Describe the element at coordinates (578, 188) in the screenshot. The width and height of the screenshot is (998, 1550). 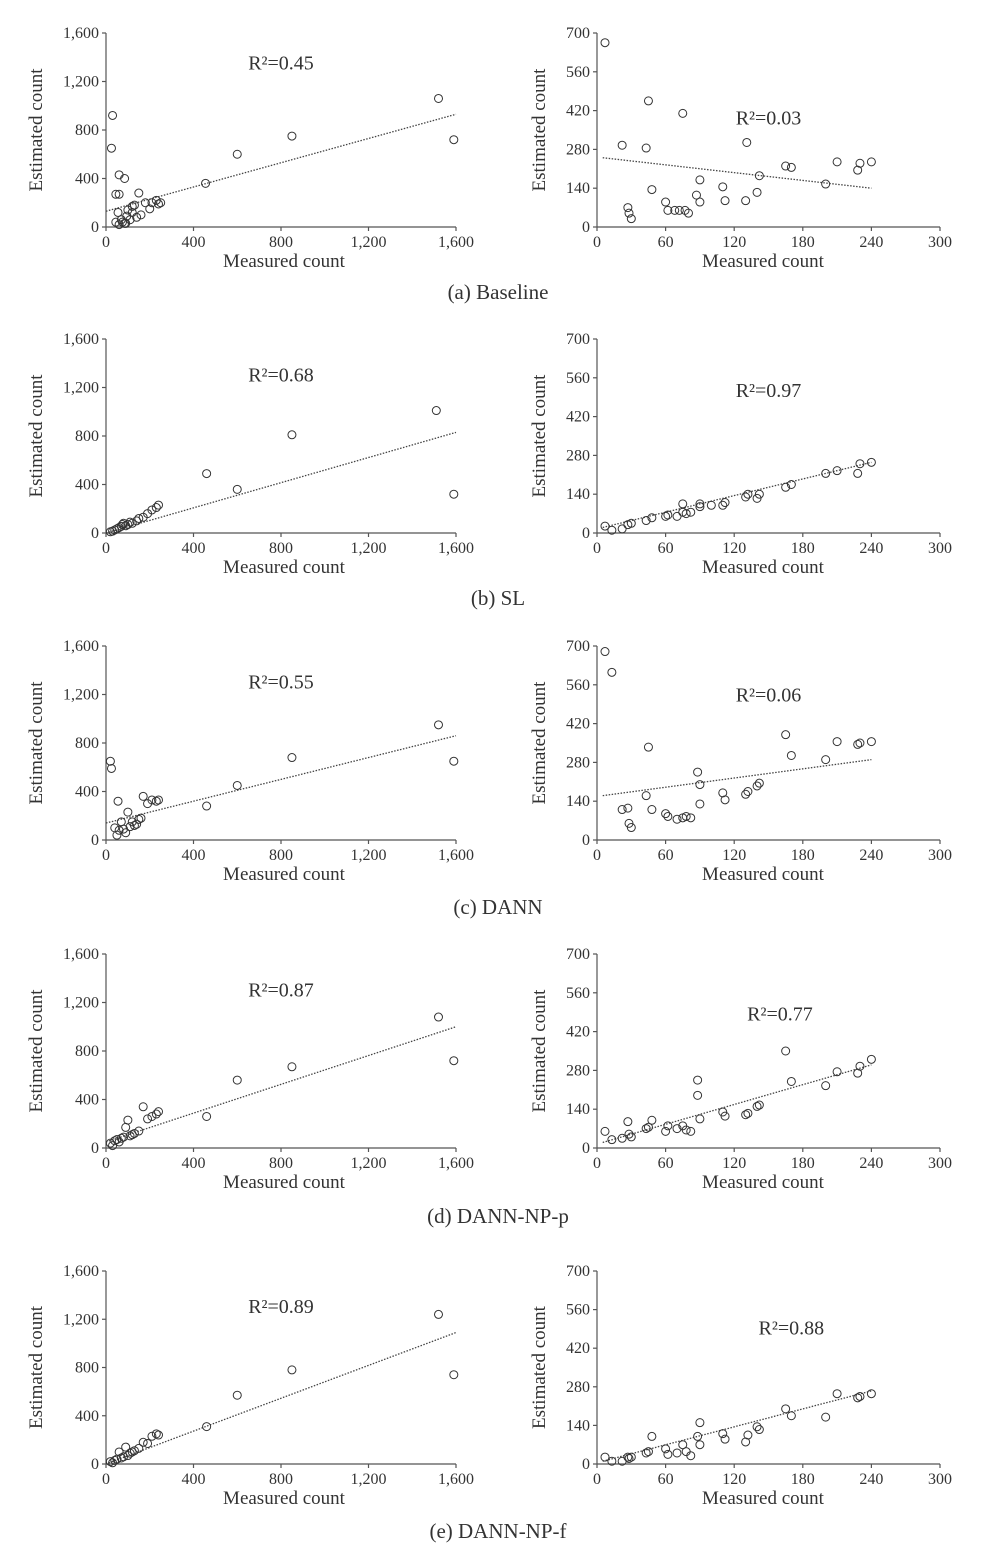
I see `y-tick-label: 140` at that location.